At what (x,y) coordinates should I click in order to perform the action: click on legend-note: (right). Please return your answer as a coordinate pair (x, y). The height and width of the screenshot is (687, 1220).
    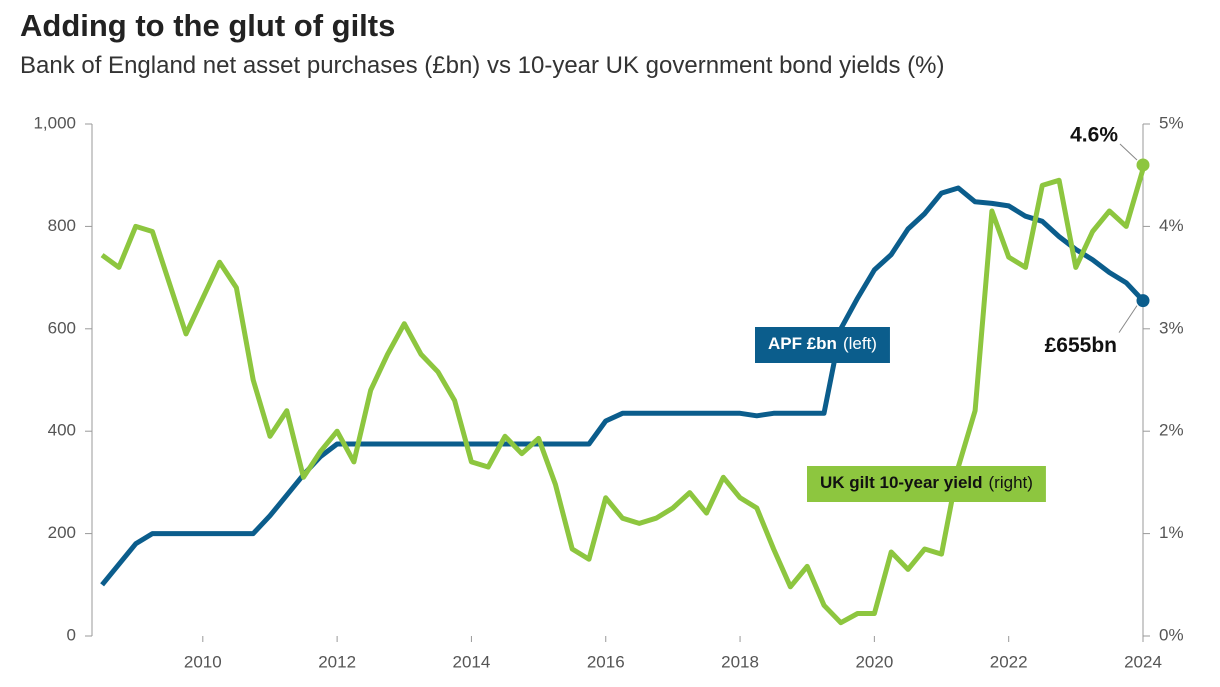
    Looking at the image, I should click on (1011, 482).